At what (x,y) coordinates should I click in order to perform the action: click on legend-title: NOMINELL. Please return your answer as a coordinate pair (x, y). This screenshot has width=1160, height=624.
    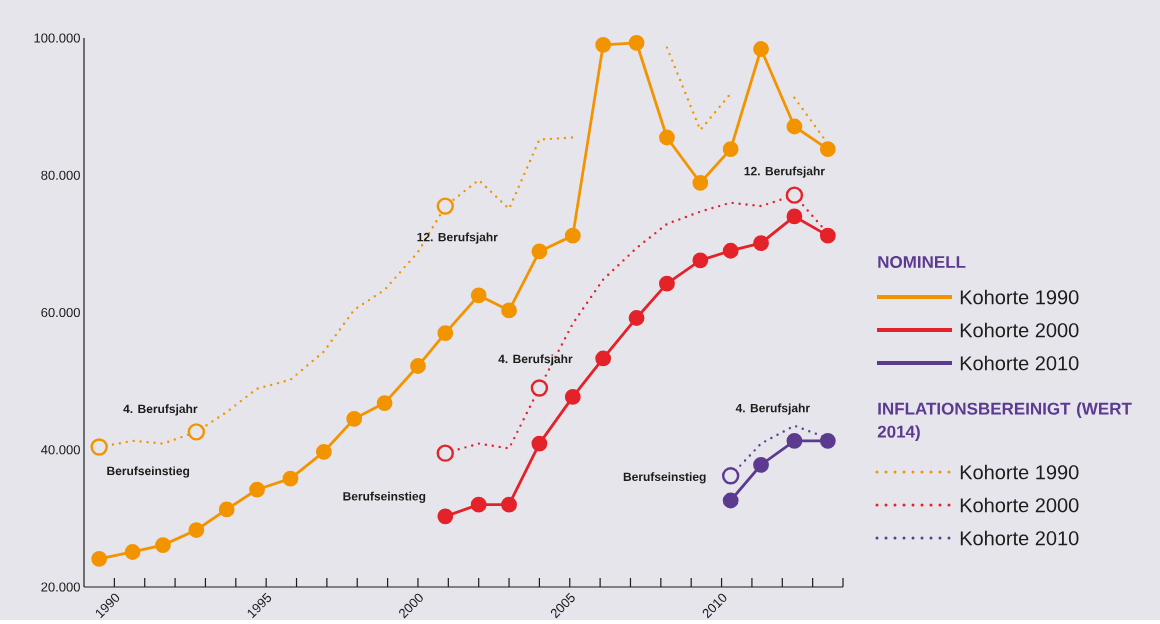
    Looking at the image, I should click on (922, 262).